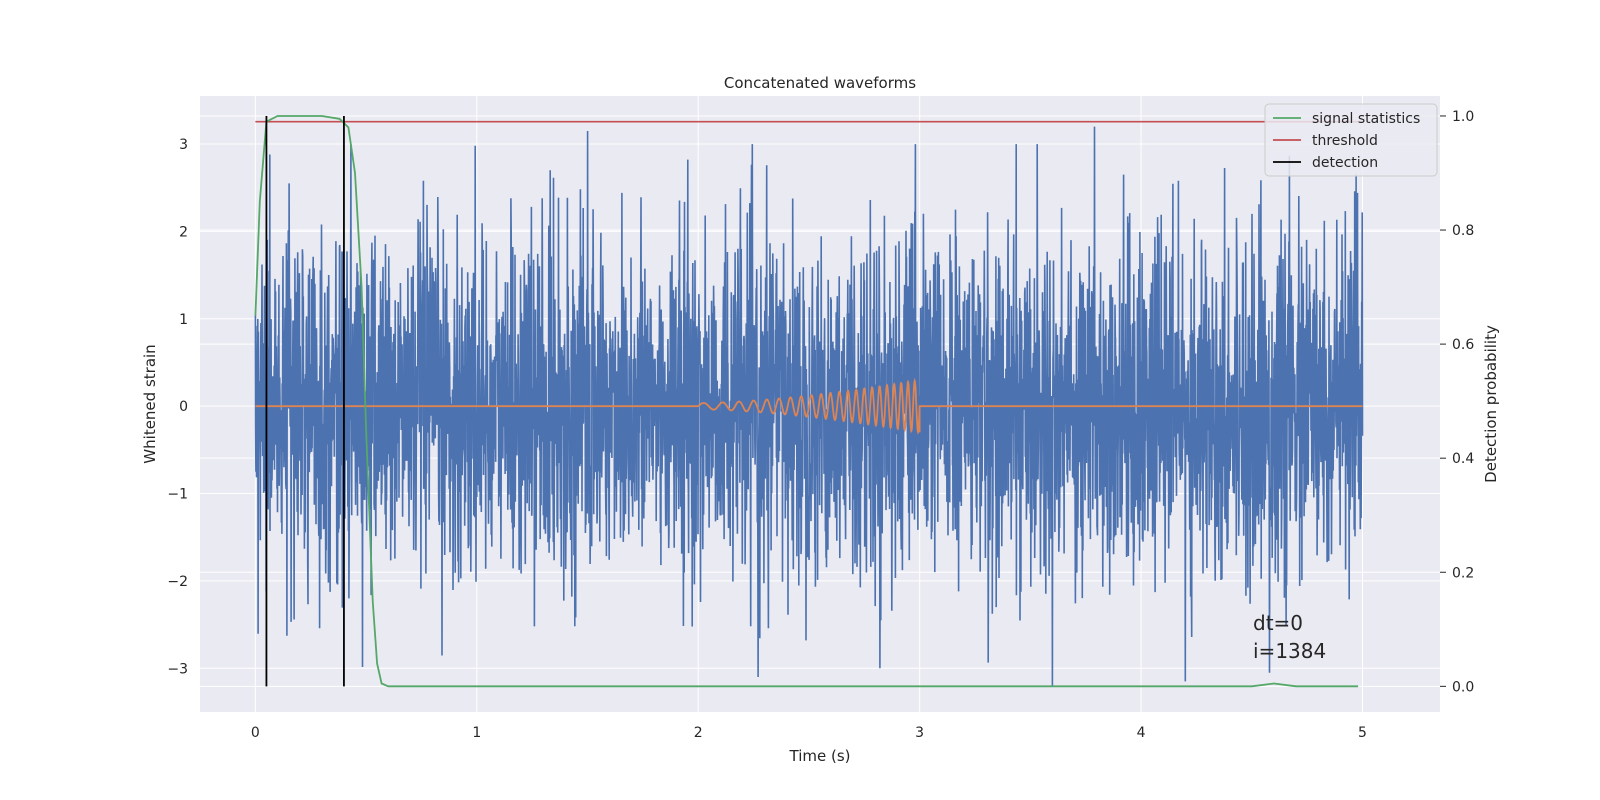  What do you see at coordinates (1463, 687) in the screenshot?
I see `y-tick-label-right: 0.0` at bounding box center [1463, 687].